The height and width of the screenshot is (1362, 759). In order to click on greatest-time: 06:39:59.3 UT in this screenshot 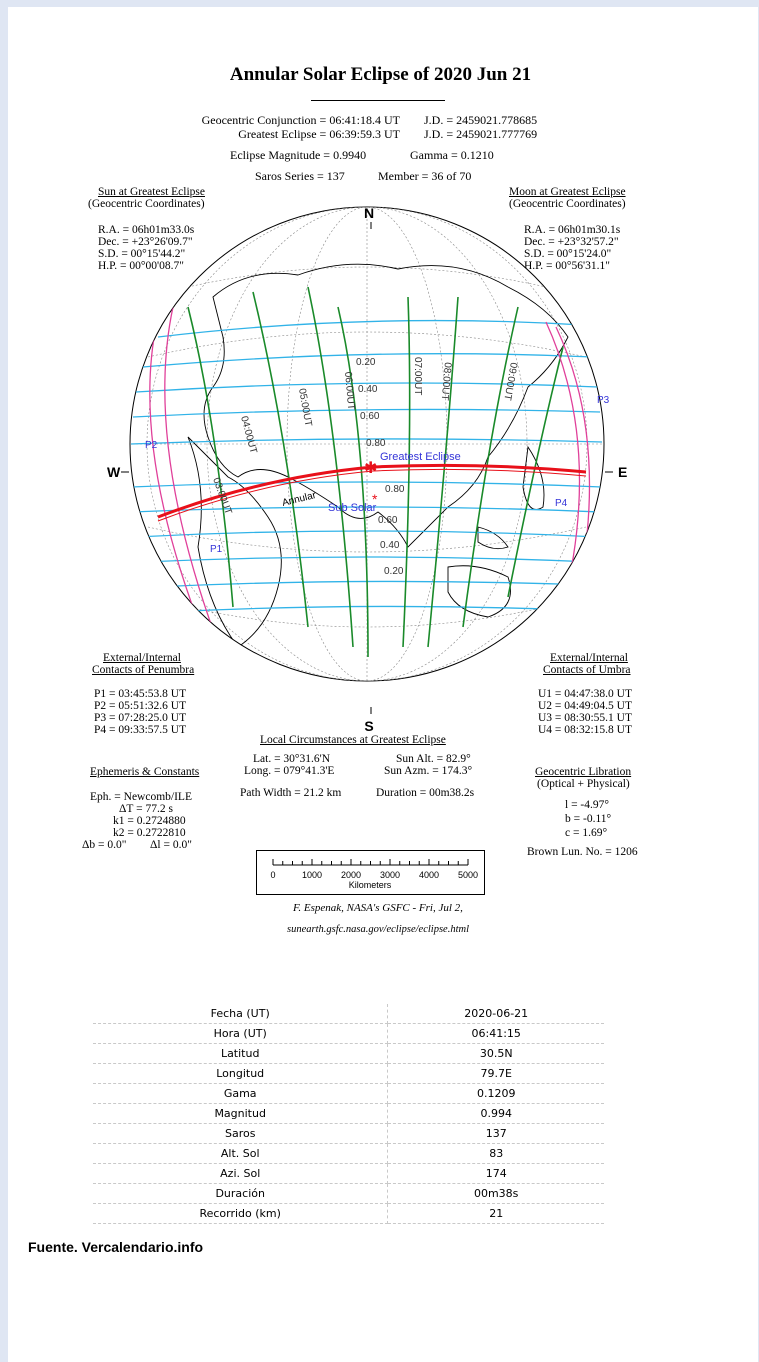, I will do `click(364, 134)`.